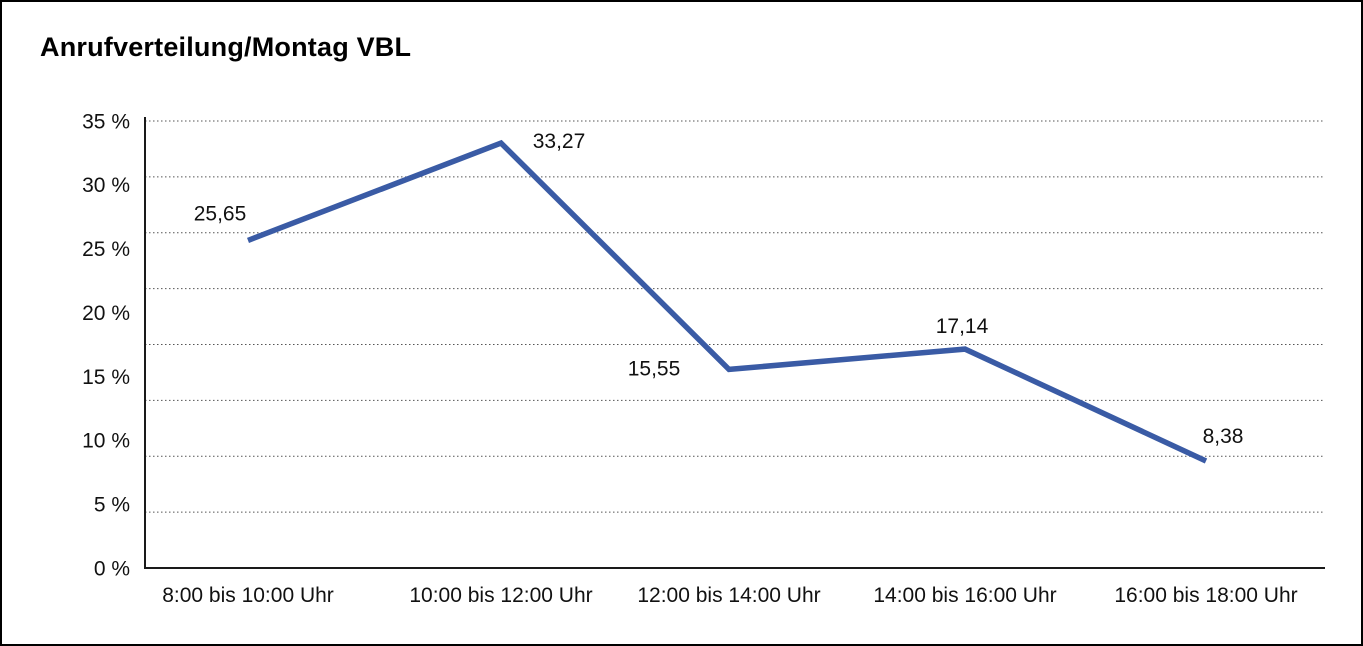 Image resolution: width=1363 pixels, height=646 pixels. What do you see at coordinates (112, 504) in the screenshot?
I see `y-axis-tick-label: 5 %` at bounding box center [112, 504].